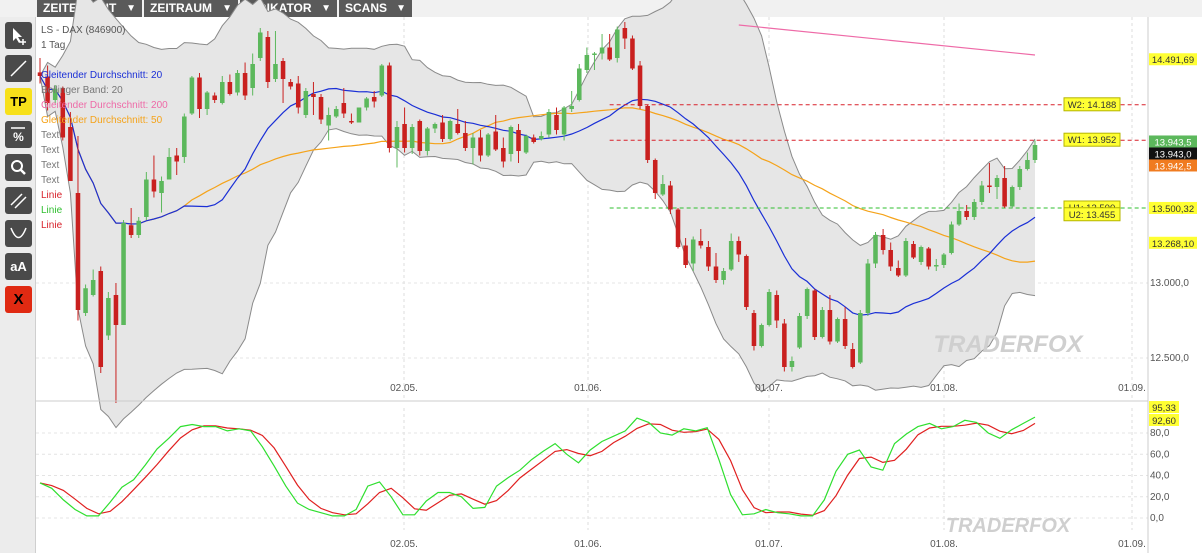 The width and height of the screenshot is (1202, 553). Describe the element at coordinates (18, 266) in the screenshot. I see `text-size-tool-button: aA` at that location.